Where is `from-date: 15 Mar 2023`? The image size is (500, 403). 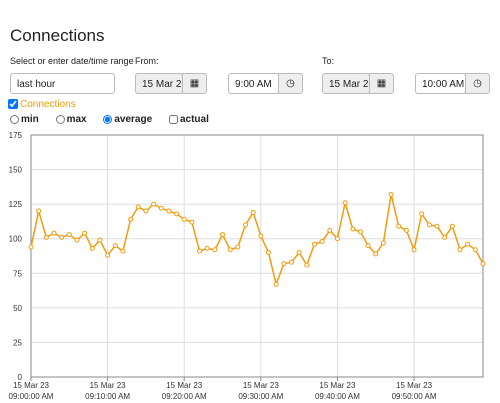
from-date: 15 Mar 2023 is located at coordinates (159, 83).